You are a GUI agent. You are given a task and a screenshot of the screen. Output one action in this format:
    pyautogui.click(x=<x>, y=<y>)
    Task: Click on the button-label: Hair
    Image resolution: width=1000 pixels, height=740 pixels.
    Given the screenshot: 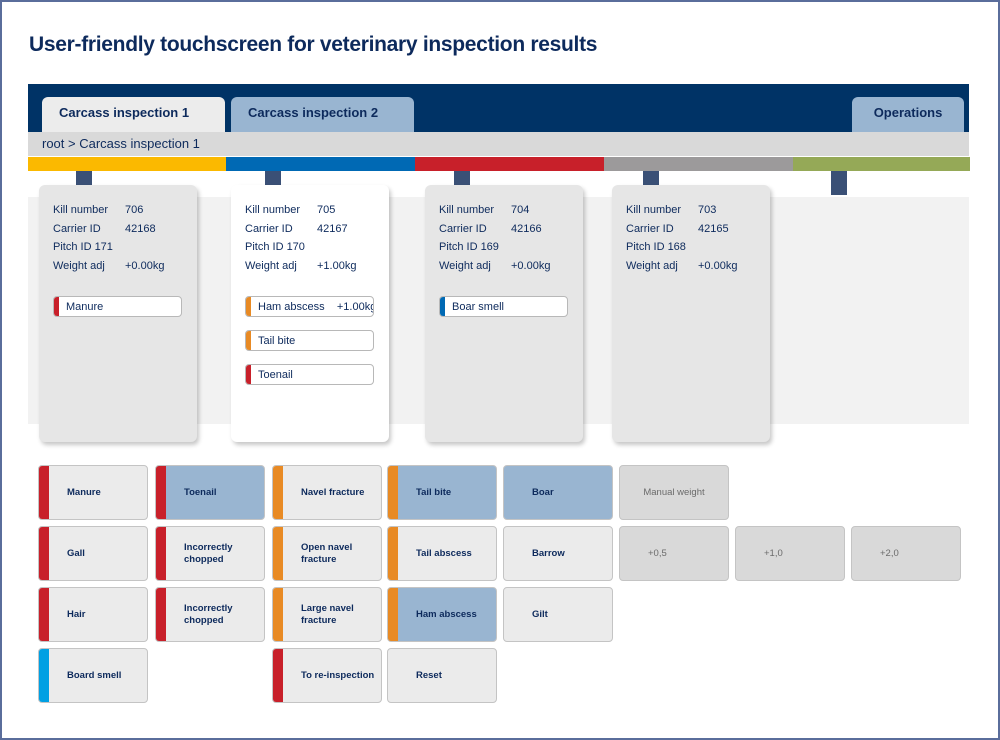 What is the action you would take?
    pyautogui.click(x=76, y=614)
    